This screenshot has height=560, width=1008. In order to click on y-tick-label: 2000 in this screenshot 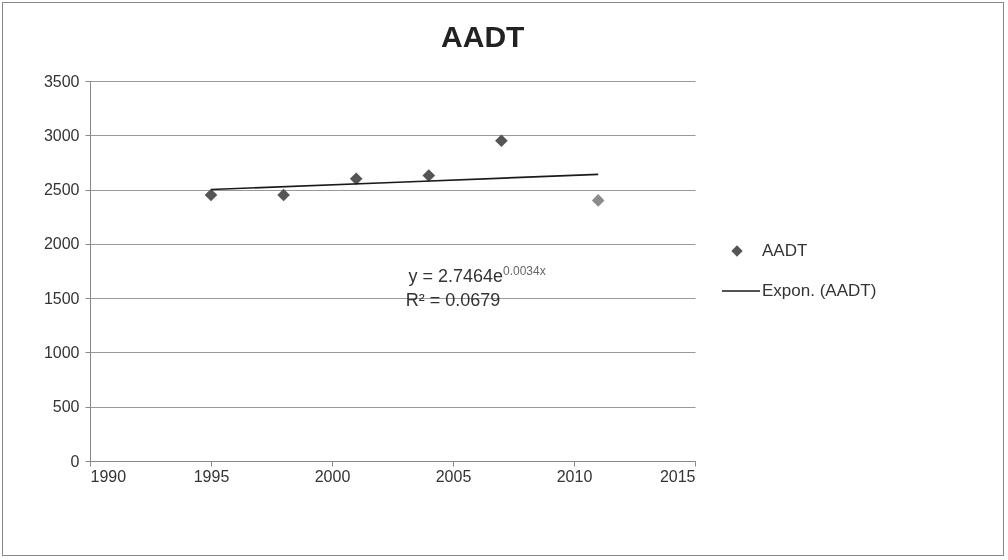, I will do `click(61, 244)`.